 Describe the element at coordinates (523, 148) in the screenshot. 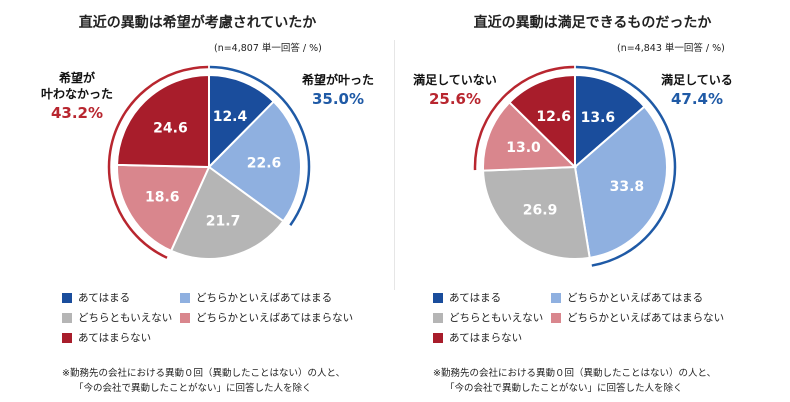

I see `slice-value-label: 13.0` at that location.